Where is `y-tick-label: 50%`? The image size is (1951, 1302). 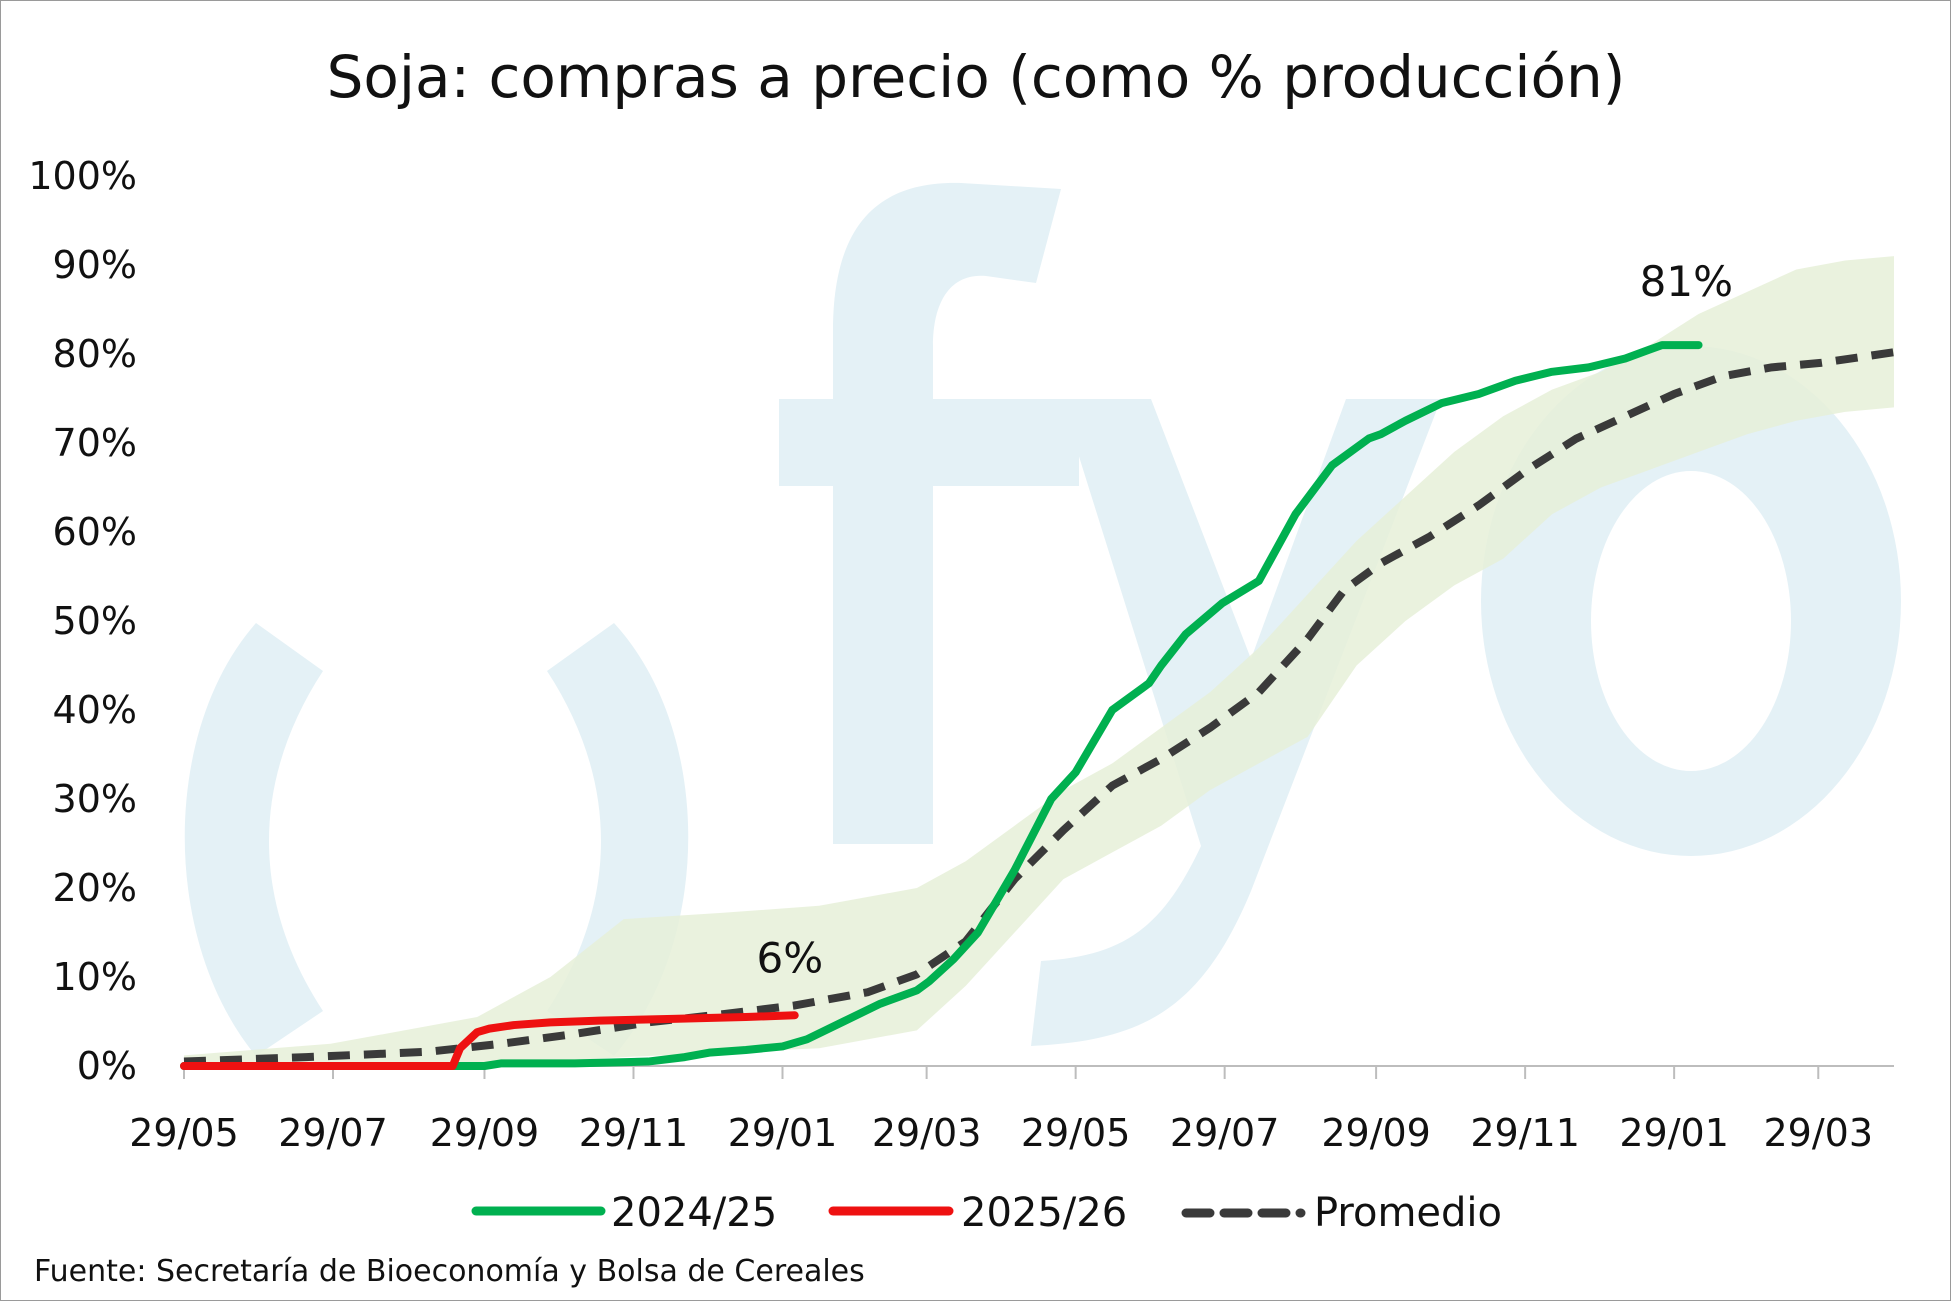 y-tick-label: 50% is located at coordinates (95, 621).